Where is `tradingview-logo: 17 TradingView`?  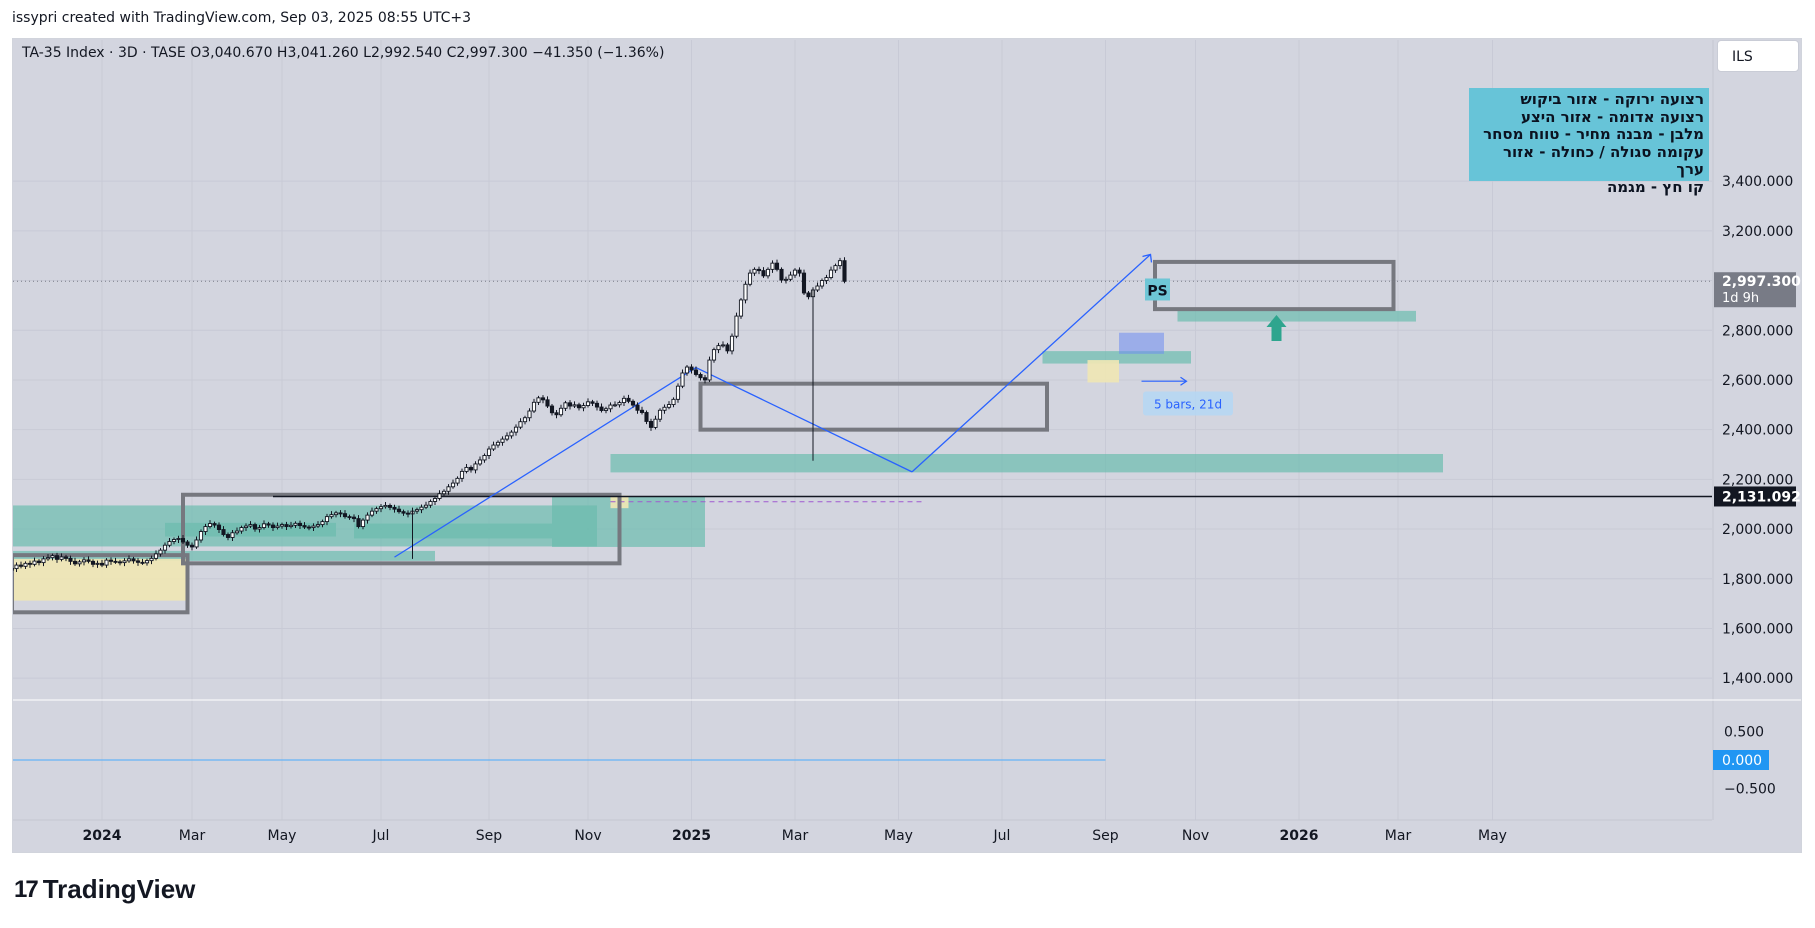 tradingview-logo: 17 TradingView is located at coordinates (104, 889).